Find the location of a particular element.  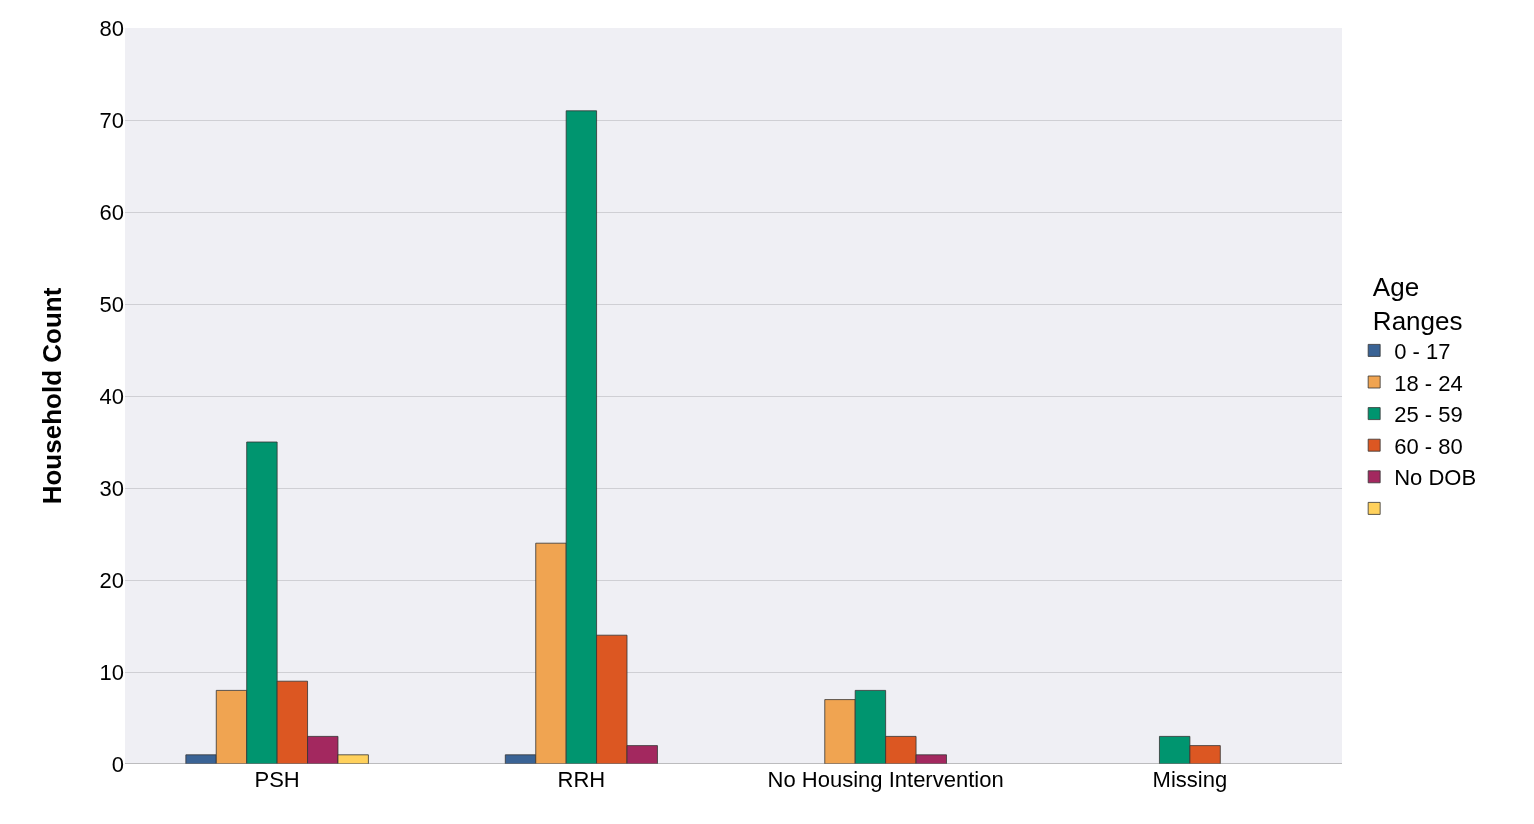

y-tick-label: 50 is located at coordinates (111, 304).